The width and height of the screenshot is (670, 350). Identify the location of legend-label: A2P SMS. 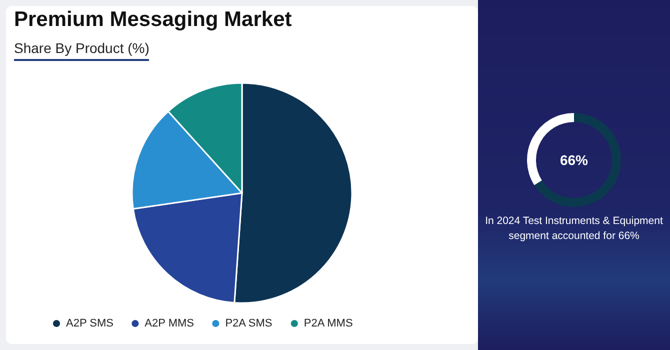
(90, 324).